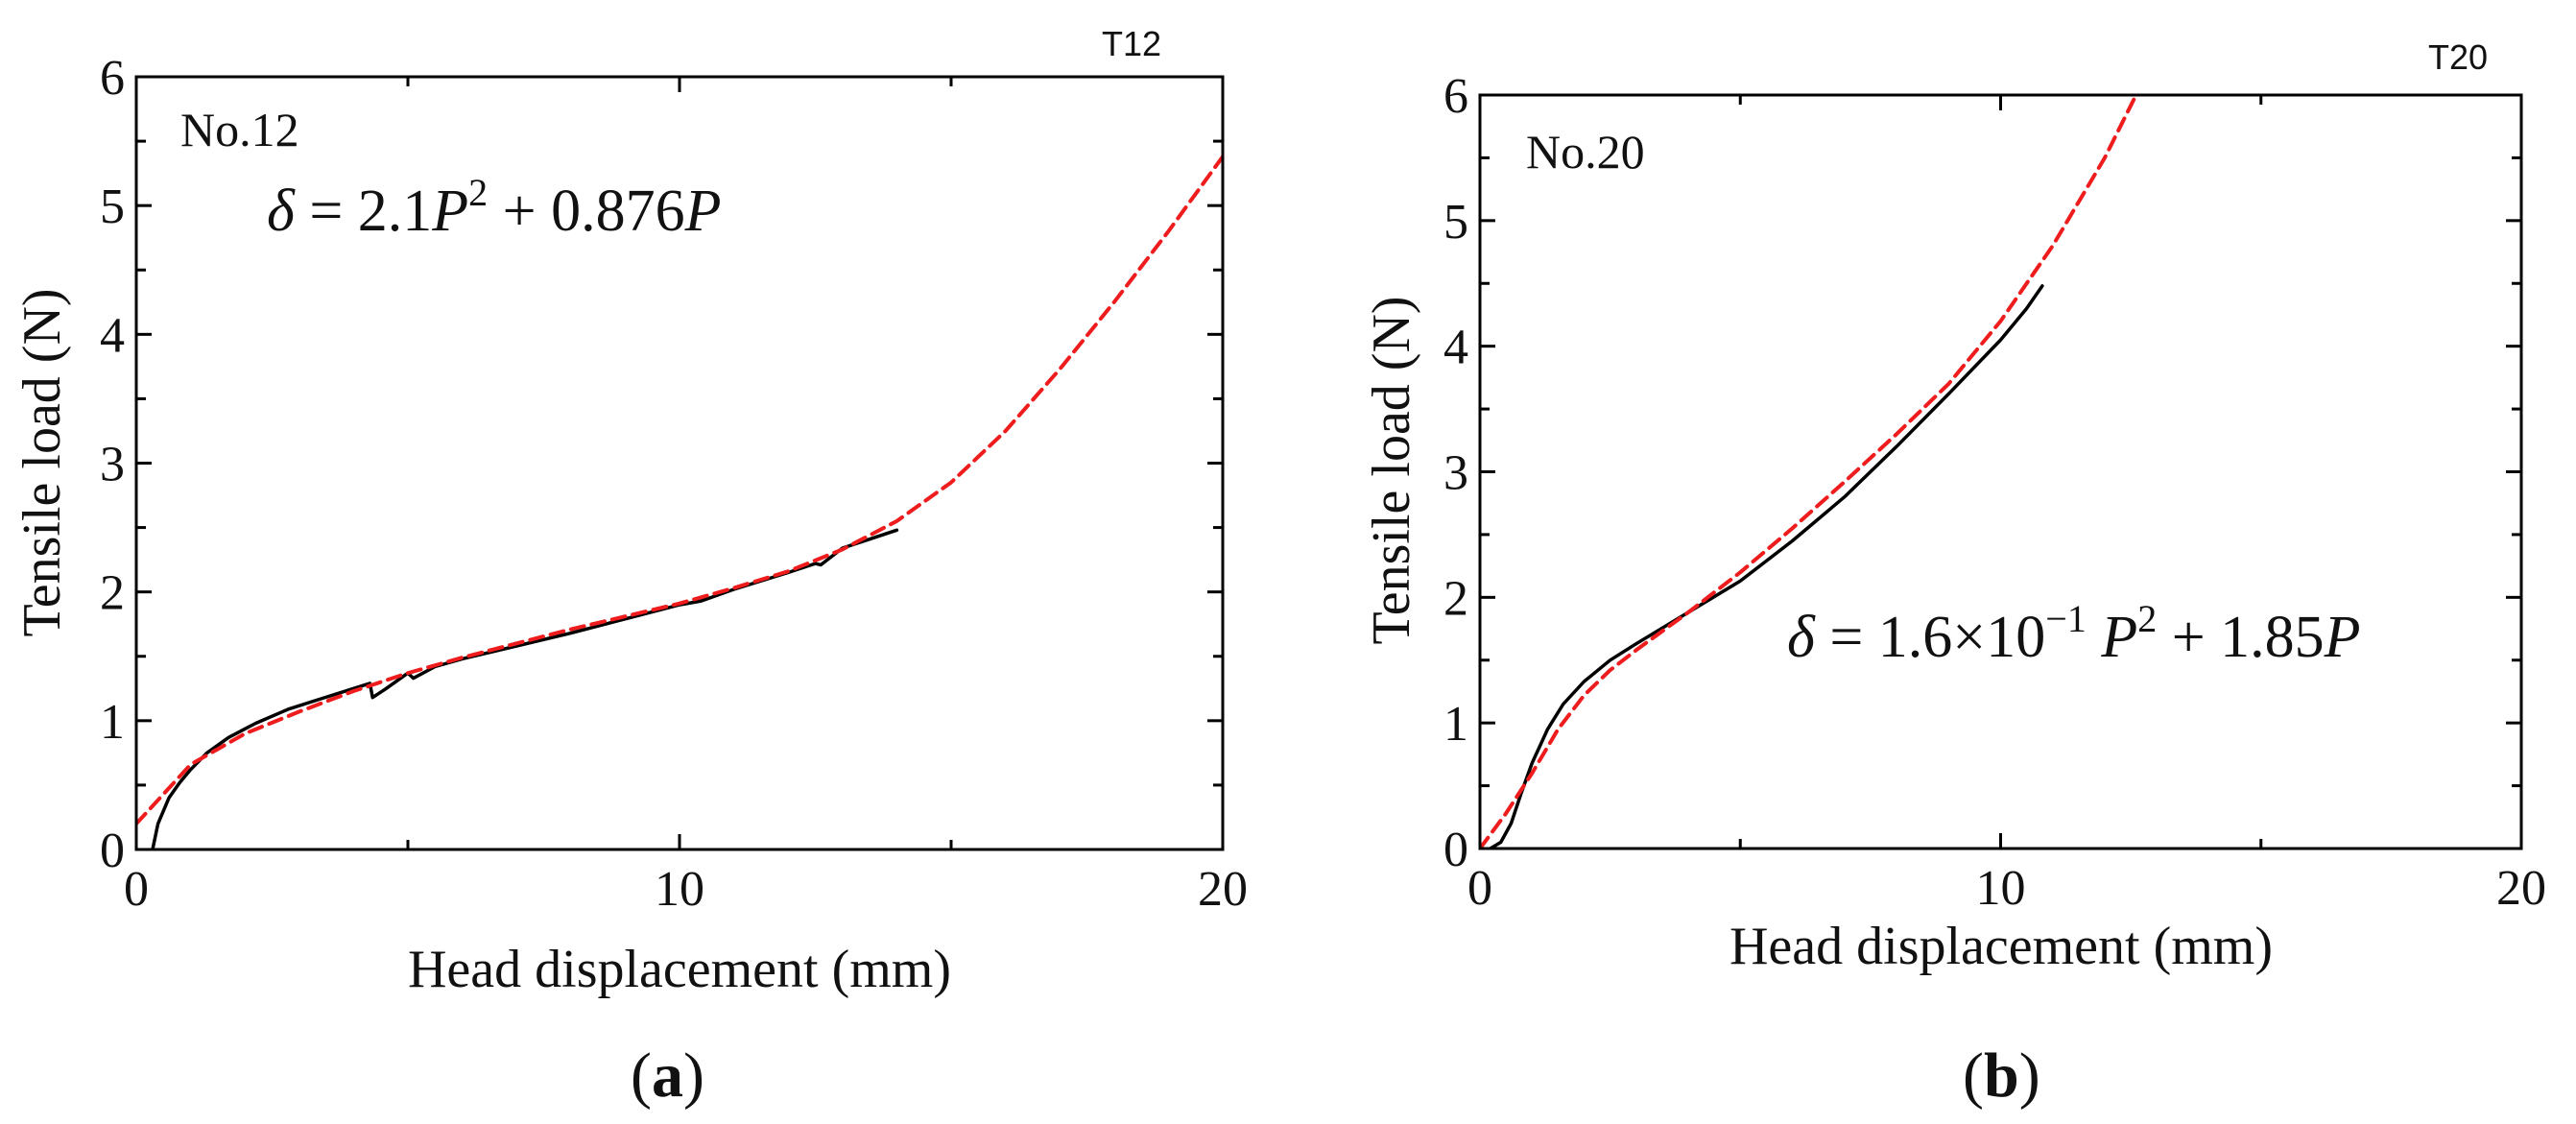 The image size is (2576, 1124). I want to click on series-line-measured, so click(525, 688).